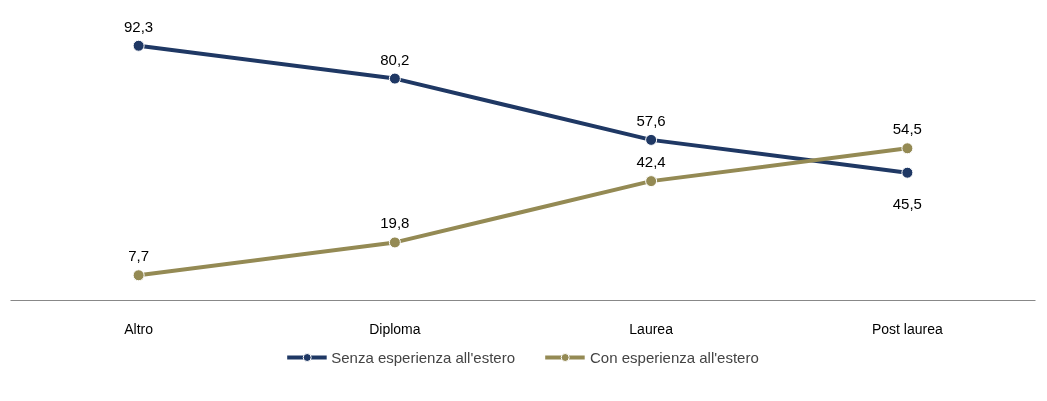 This screenshot has height=401, width=1047. What do you see at coordinates (139, 328) in the screenshot?
I see `x-tick-label: Altro` at bounding box center [139, 328].